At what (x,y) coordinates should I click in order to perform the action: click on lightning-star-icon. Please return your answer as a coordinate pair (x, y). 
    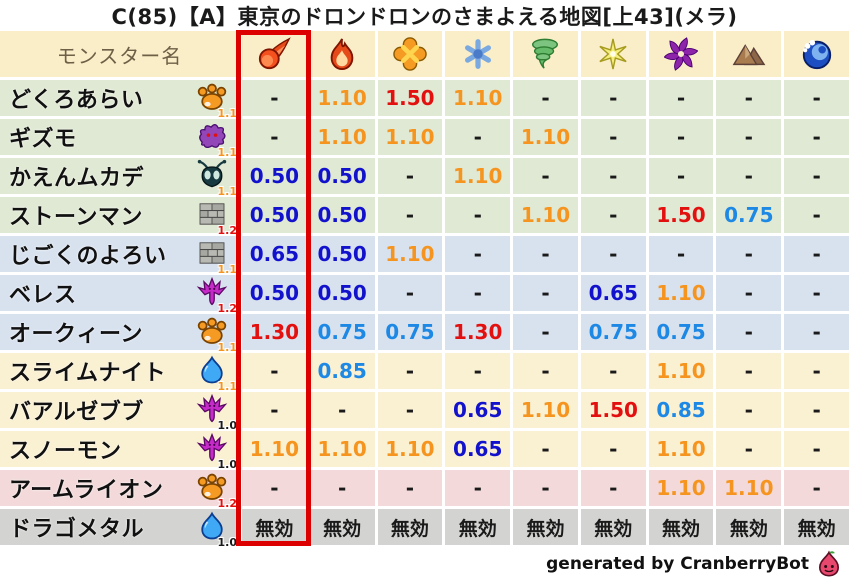
    Looking at the image, I should click on (613, 54).